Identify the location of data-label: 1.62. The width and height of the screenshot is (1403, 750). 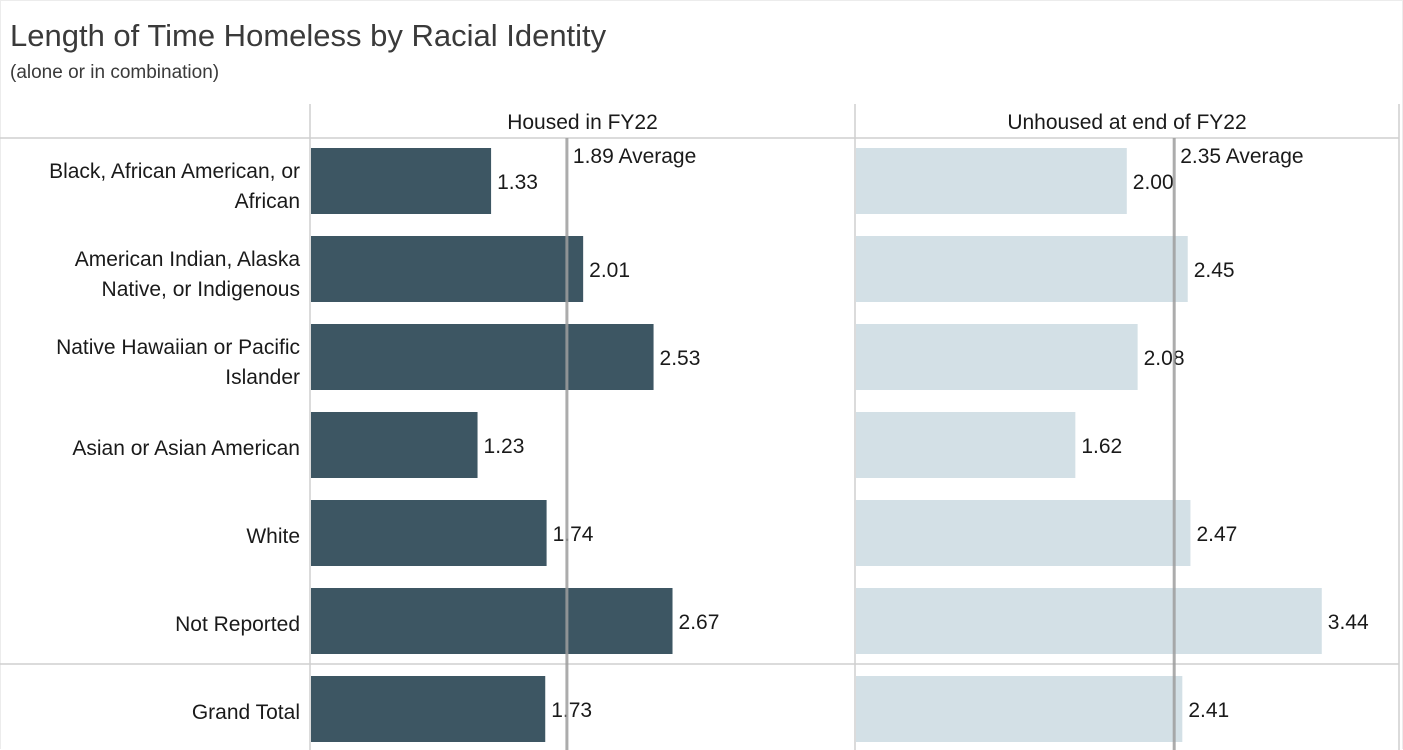
(1101, 446).